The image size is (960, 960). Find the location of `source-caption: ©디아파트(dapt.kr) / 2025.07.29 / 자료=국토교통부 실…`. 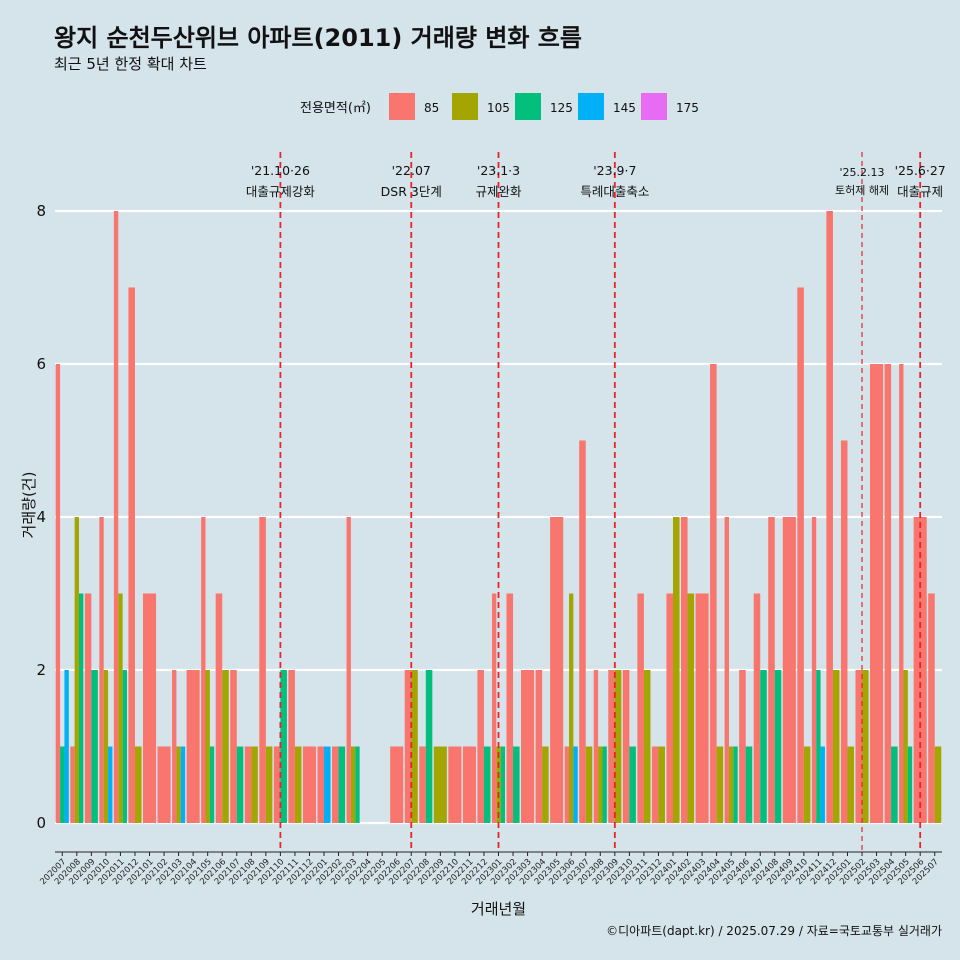

source-caption: ©디아파트(dapt.kr) / 2025.07.29 / 자료=국토교통부 실… is located at coordinates (774, 931).